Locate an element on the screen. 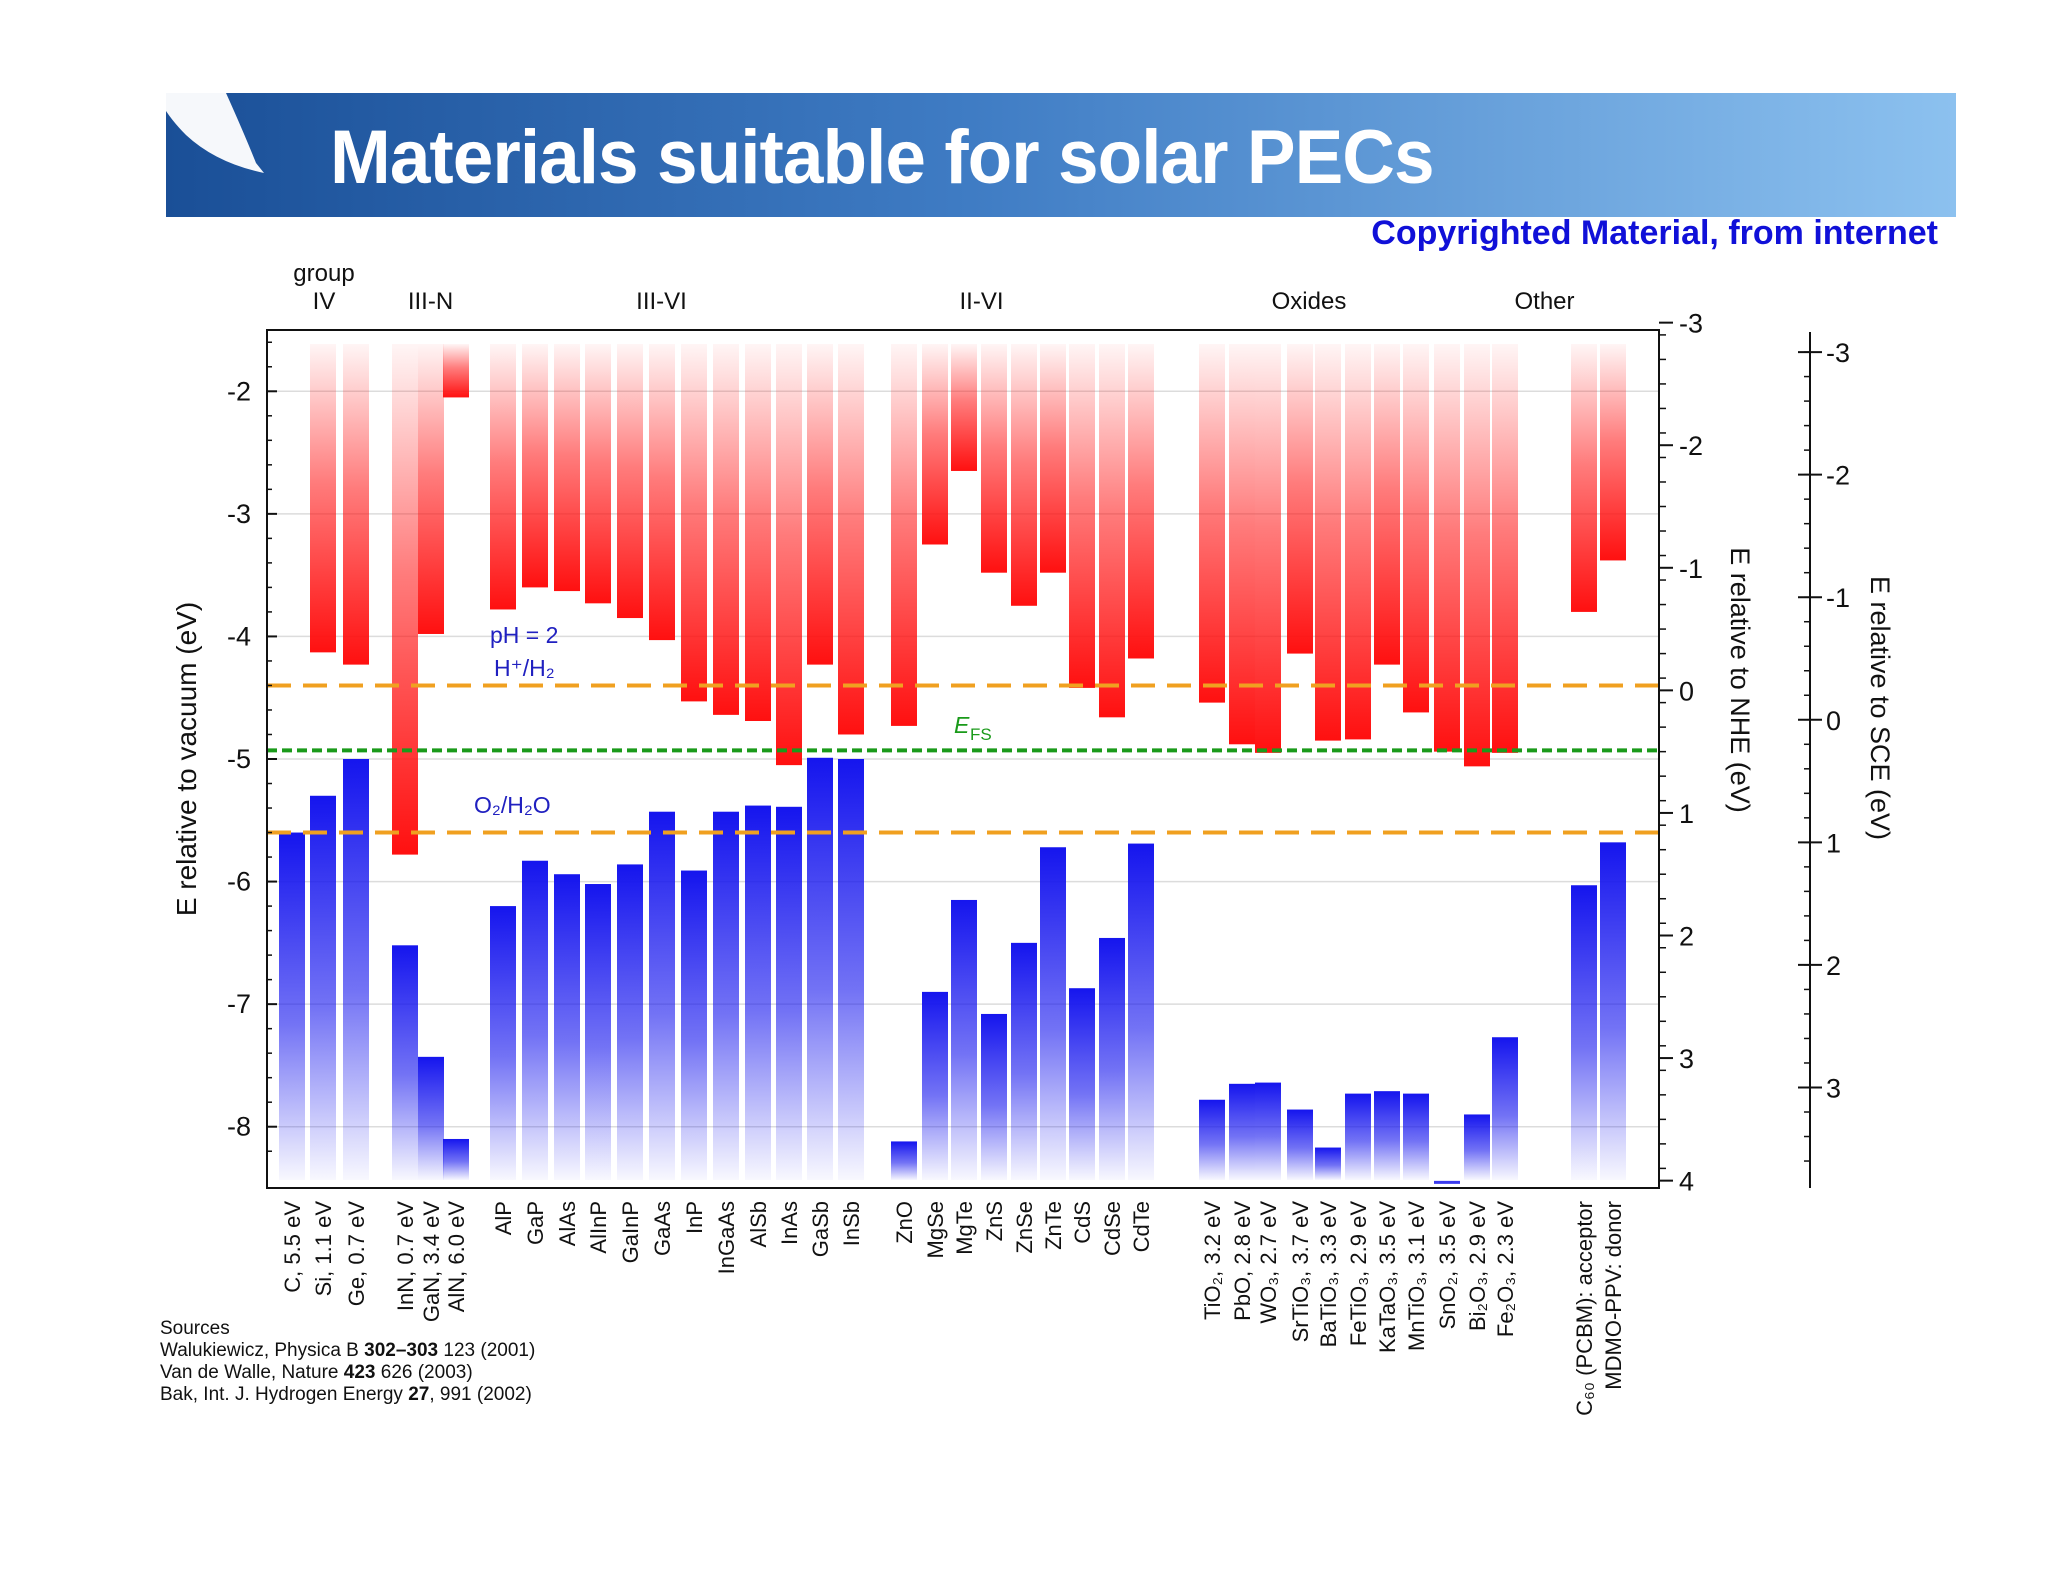 This screenshot has width=2048, height=1582. annotation-efs-sub: FS is located at coordinates (981, 734).